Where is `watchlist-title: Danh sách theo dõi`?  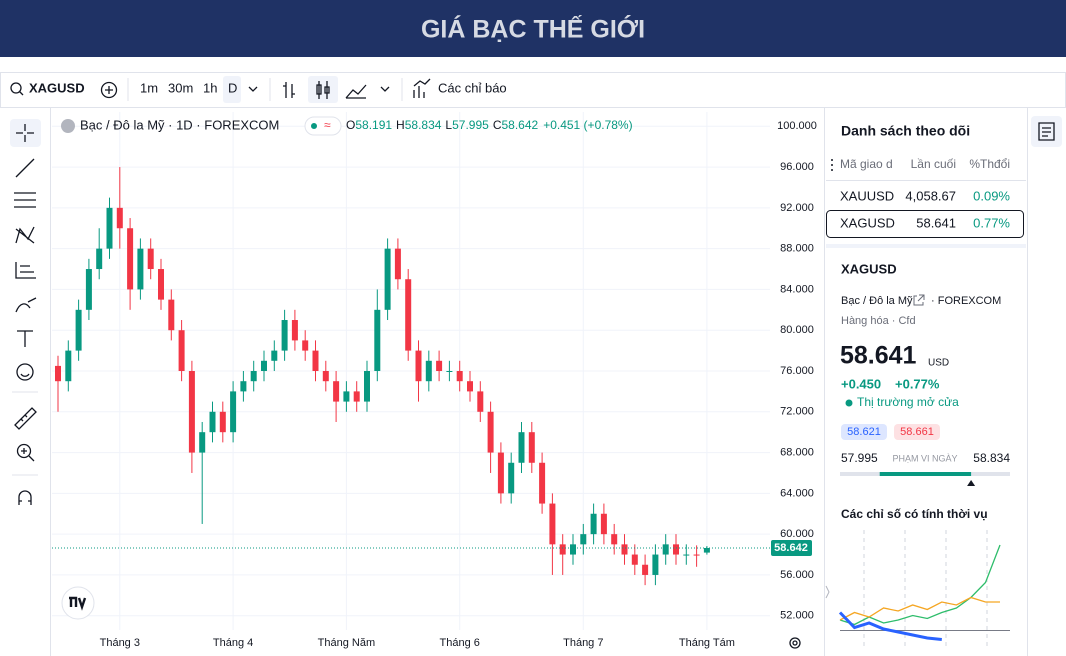
watchlist-title: Danh sách theo dõi is located at coordinates (905, 131).